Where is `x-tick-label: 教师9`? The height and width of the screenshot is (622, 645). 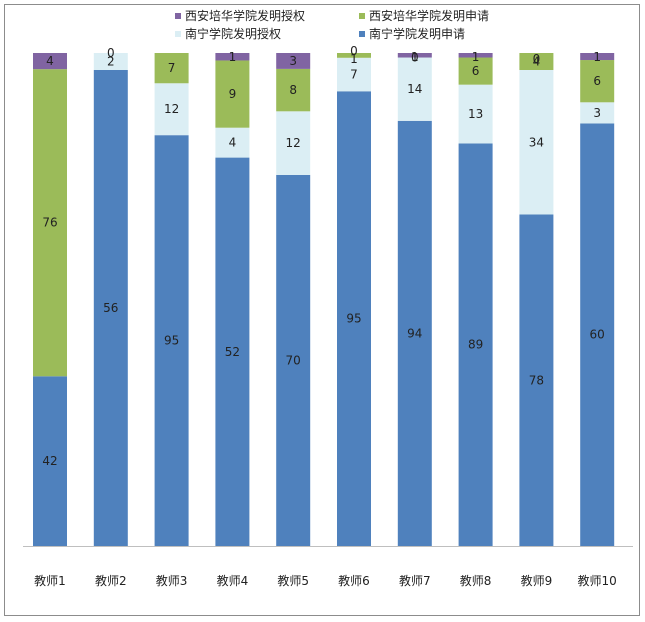
x-tick-label: 教师9 is located at coordinates (537, 580).